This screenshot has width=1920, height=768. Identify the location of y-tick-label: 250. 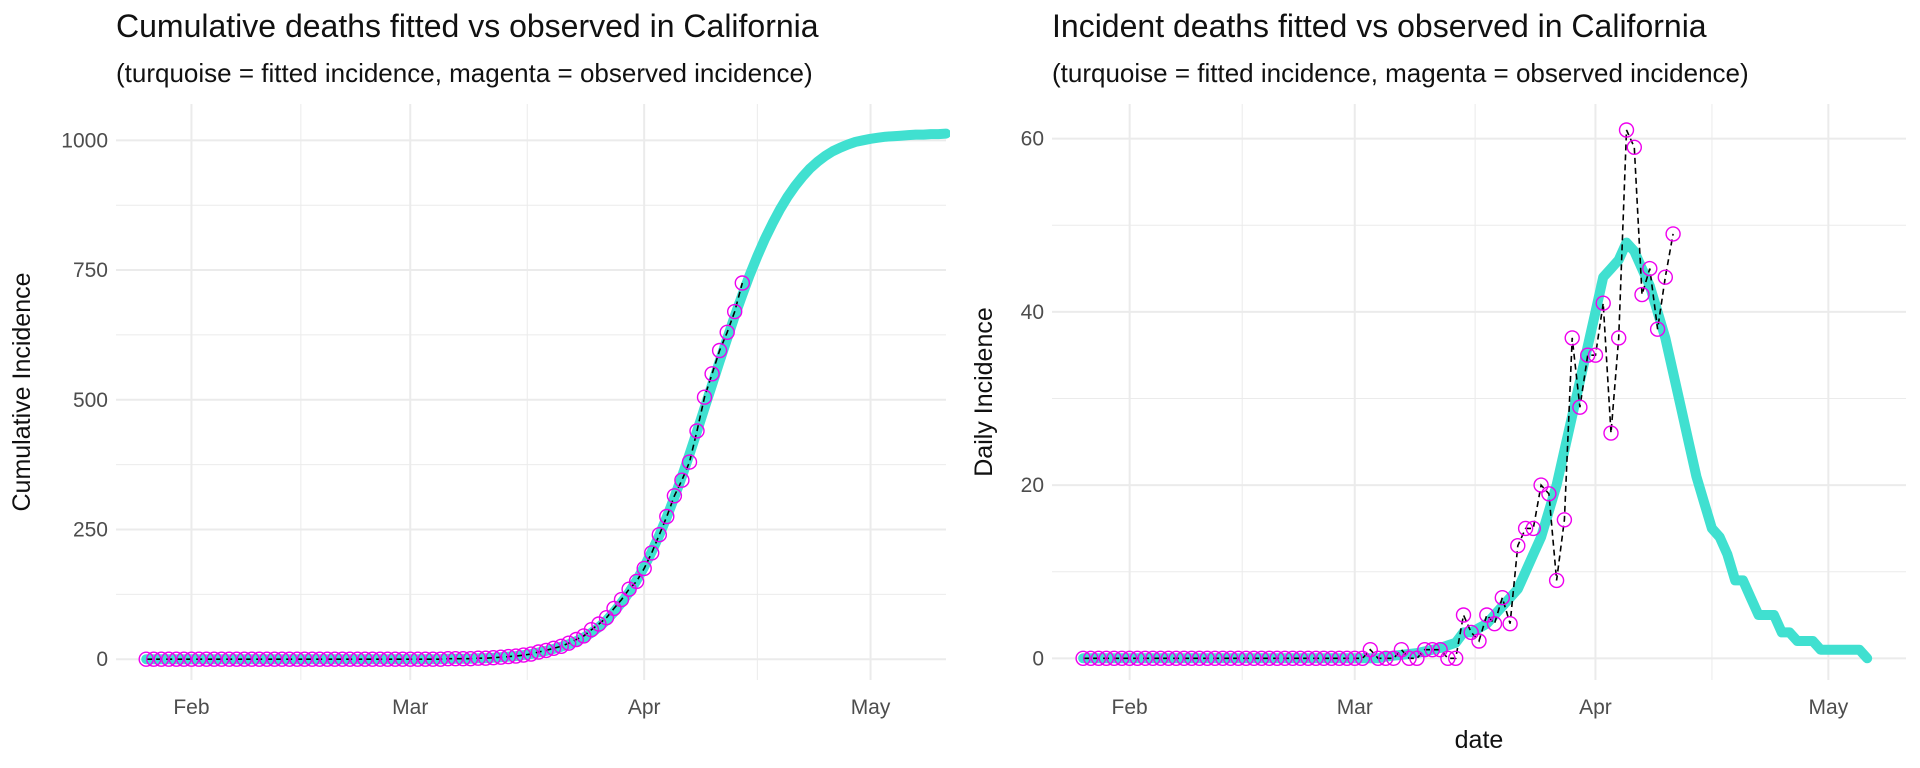
(90, 530).